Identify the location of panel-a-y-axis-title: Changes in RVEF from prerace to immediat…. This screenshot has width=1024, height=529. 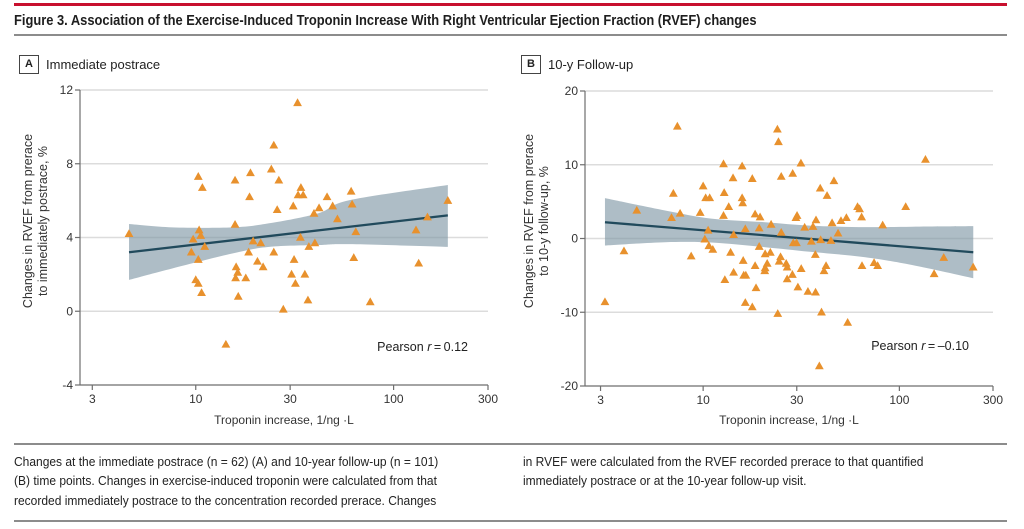
(36, 221).